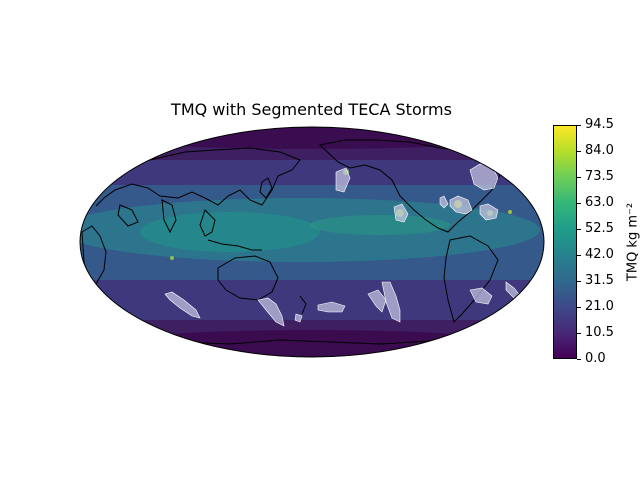  I want to click on colorbar-tick-label: 63.0, so click(599, 202).